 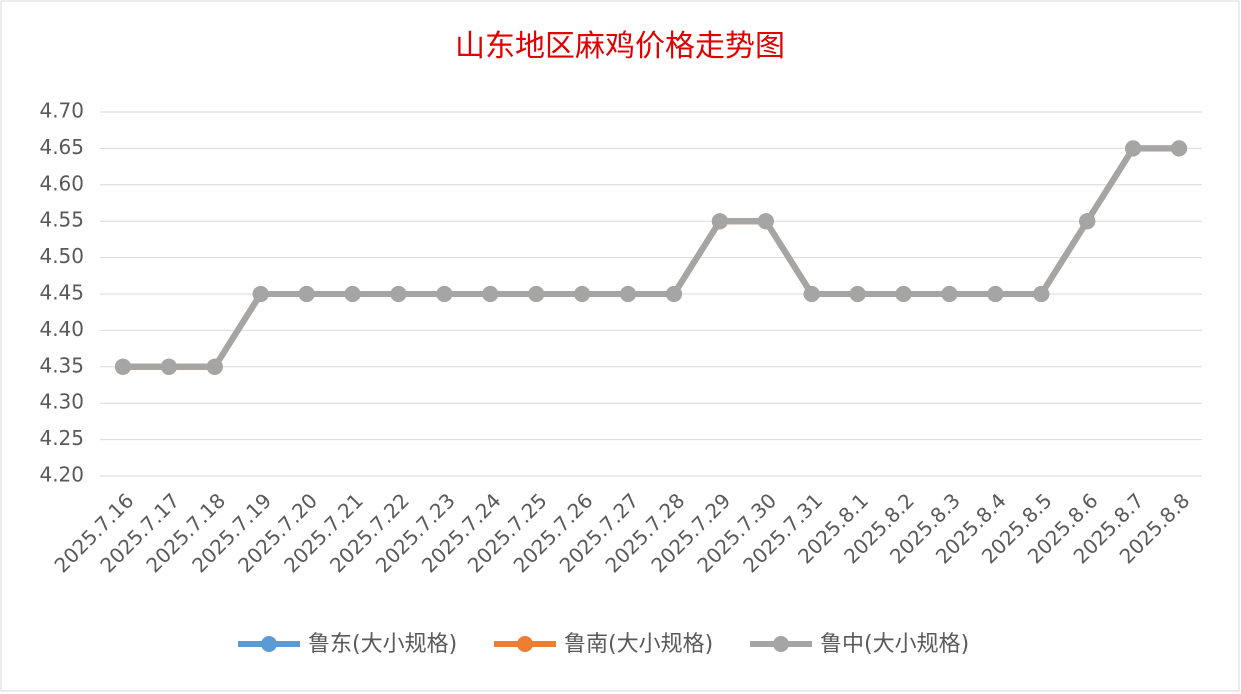 What do you see at coordinates (61, 475) in the screenshot?
I see `y-tick-label: 4.20` at bounding box center [61, 475].